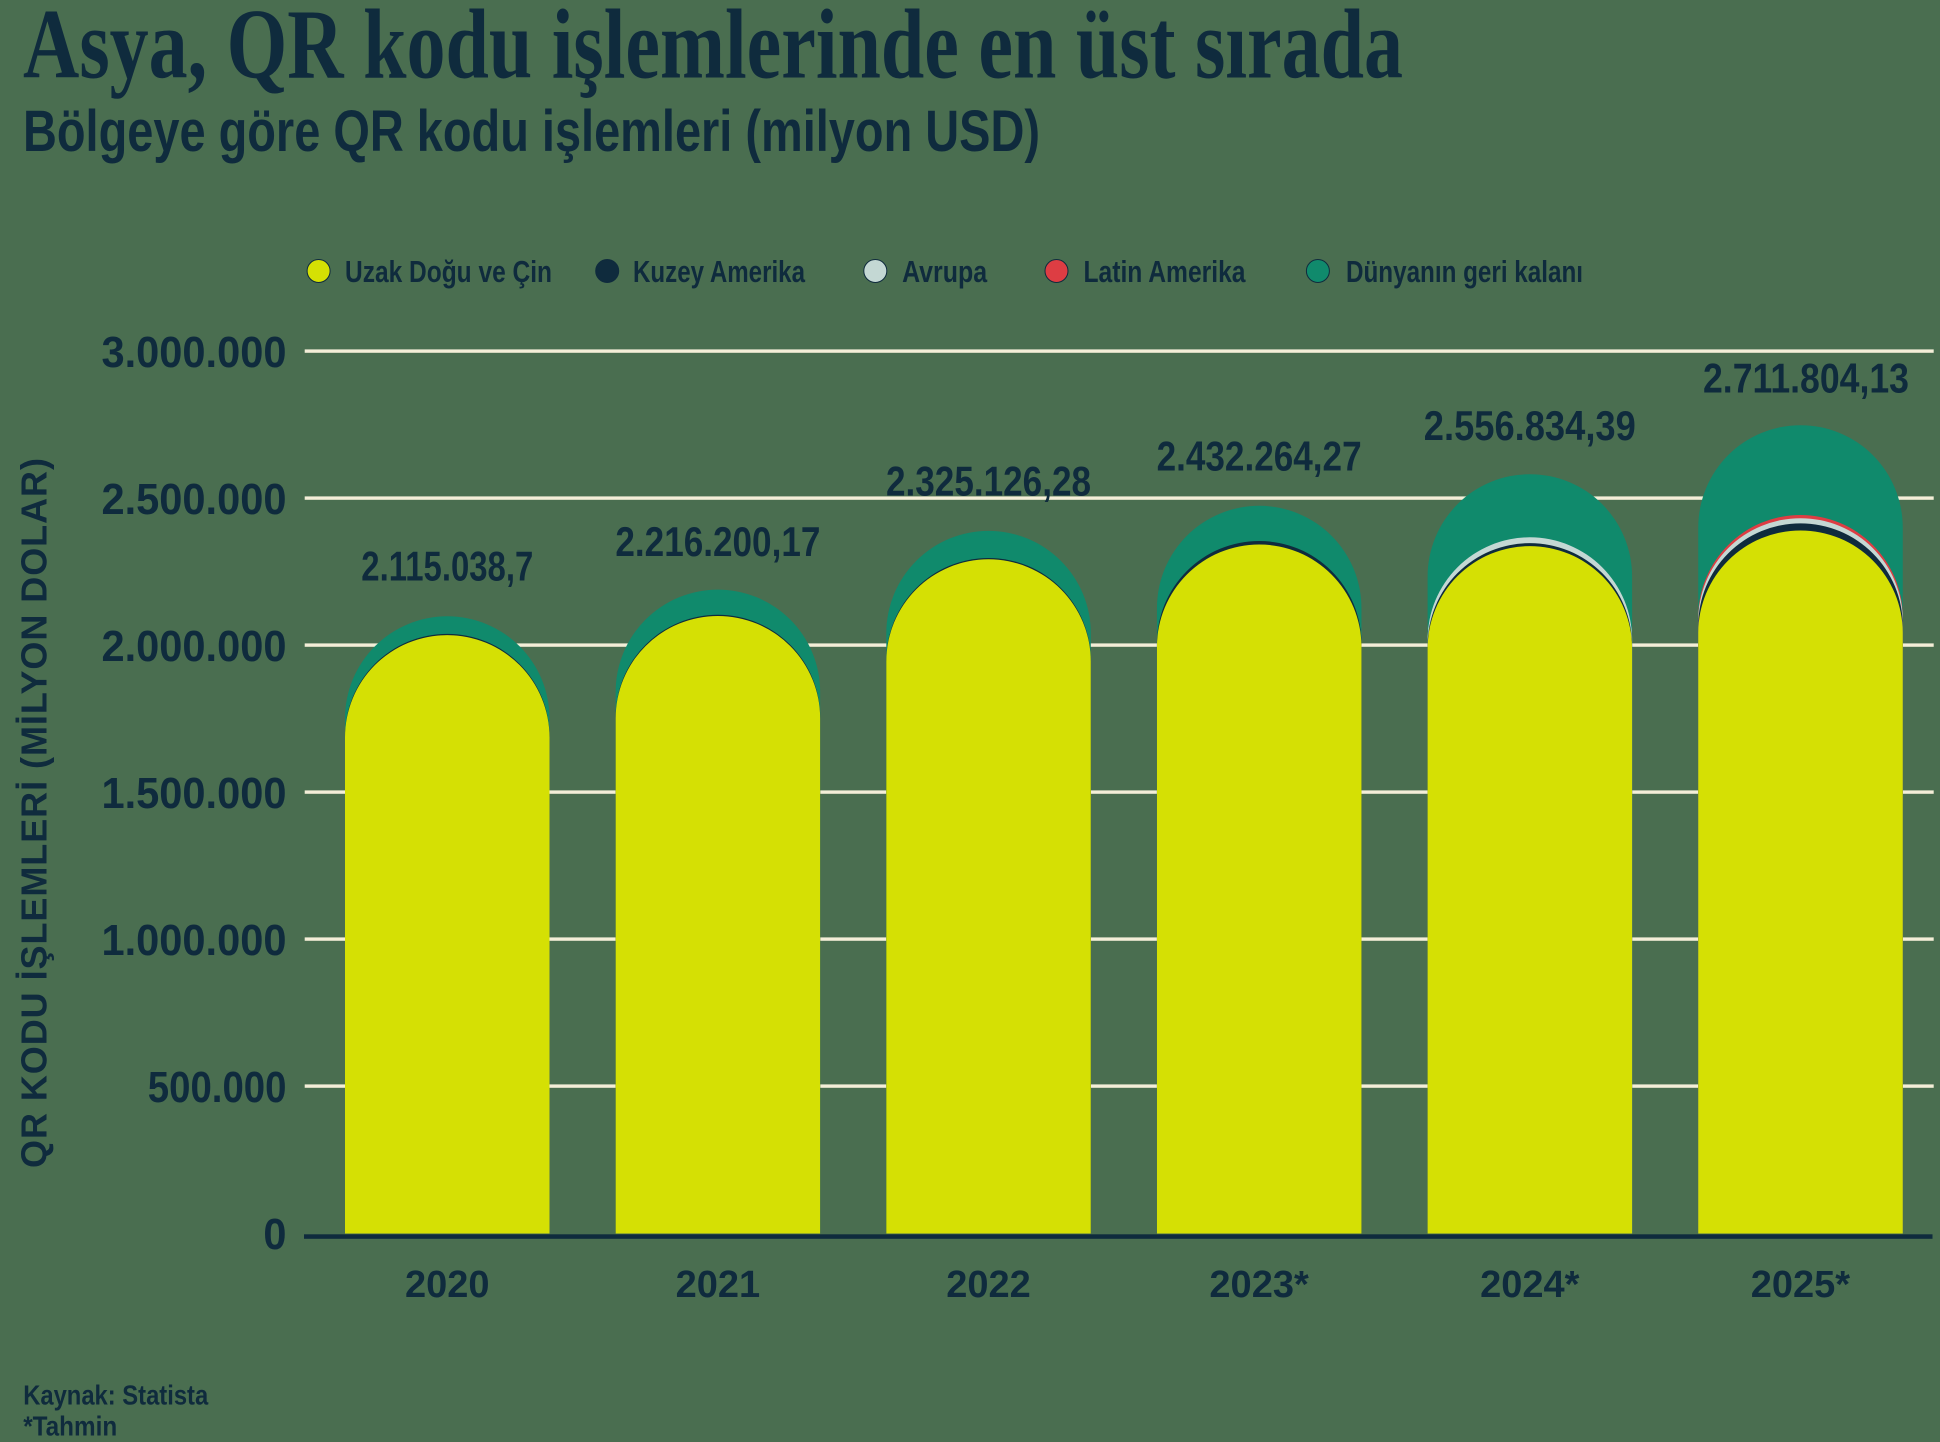 Image resolution: width=1940 pixels, height=1442 pixels. What do you see at coordinates (1259, 1285) in the screenshot?
I see `svg-text: 2023*` at bounding box center [1259, 1285].